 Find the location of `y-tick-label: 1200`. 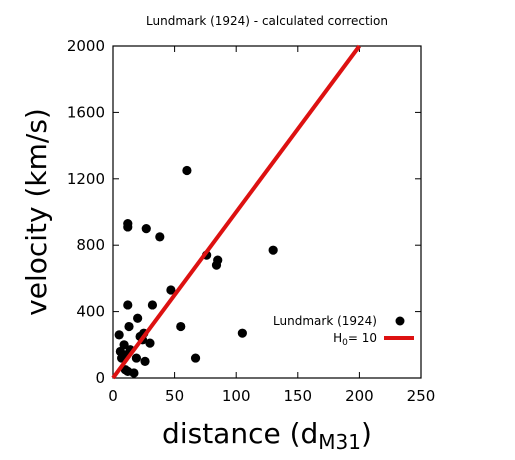

y-tick-label: 1200 is located at coordinates (86, 179).